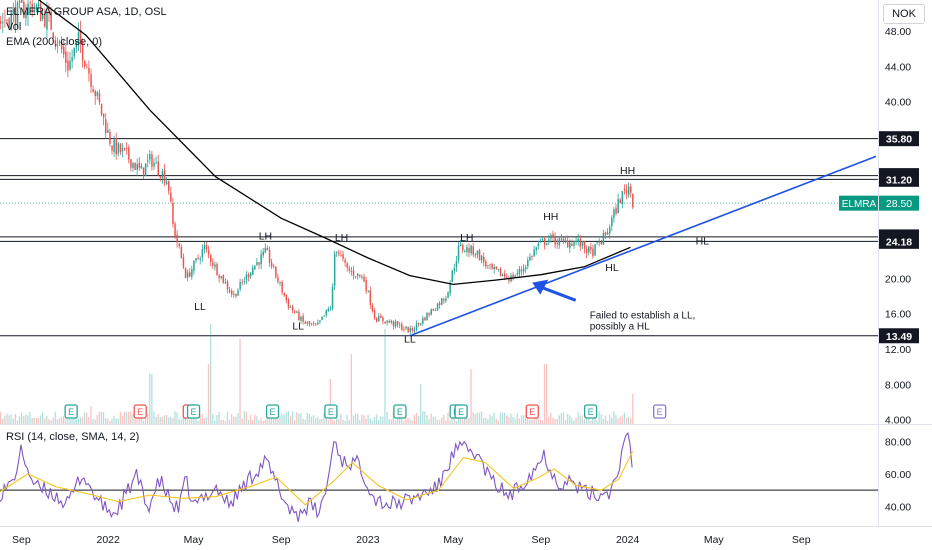  Describe the element at coordinates (317, 478) in the screenshot. I see `rsi-ma-line` at that location.